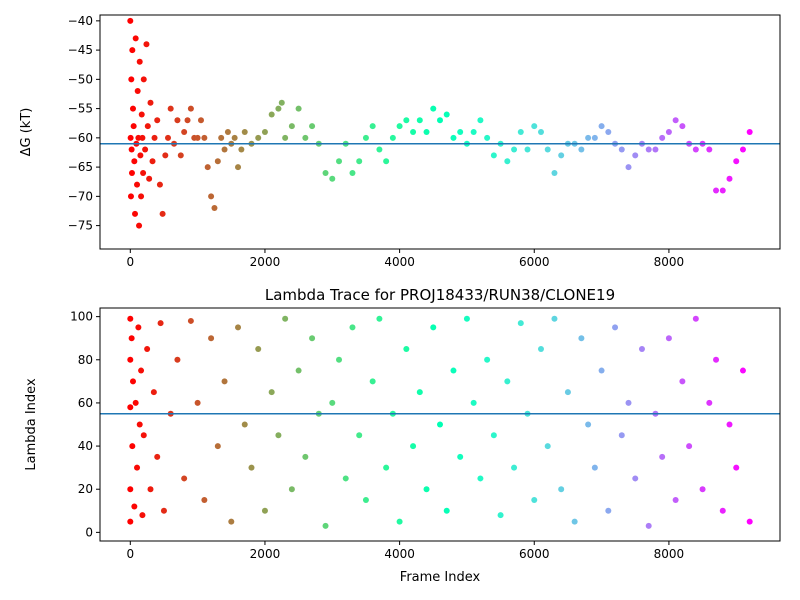 The width and height of the screenshot is (800, 600). What do you see at coordinates (265, 262) in the screenshot?
I see `x-tick-label: 2000` at bounding box center [265, 262].